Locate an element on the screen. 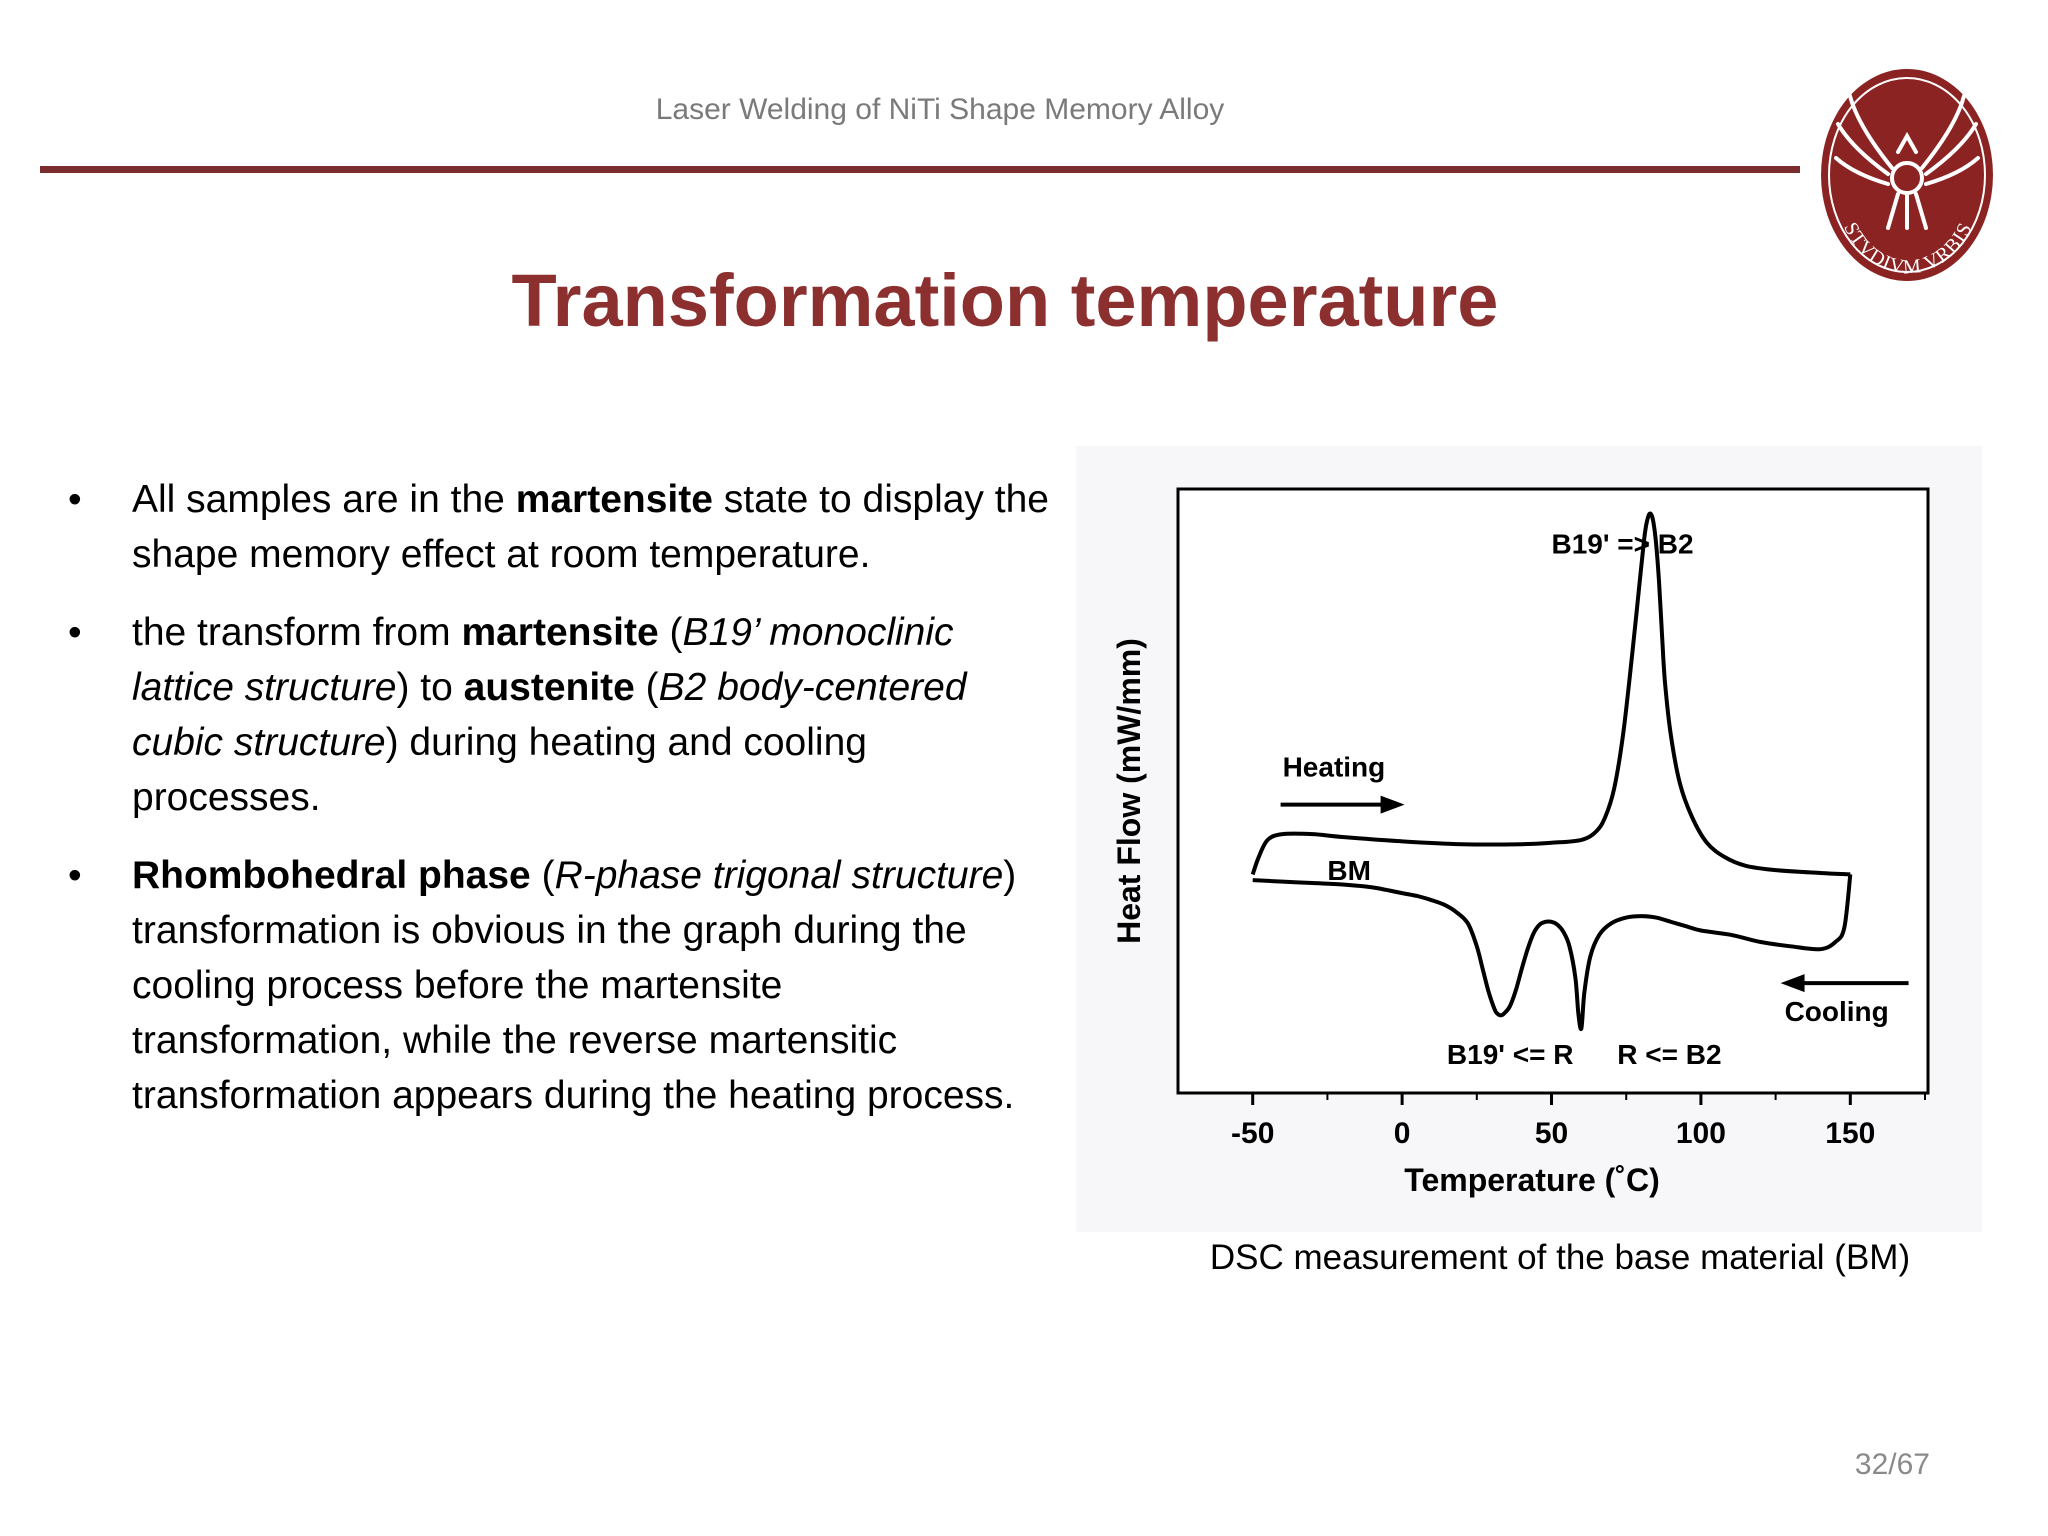 The height and width of the screenshot is (1536, 2048). y-axis-label: Heat Flow (mW/mm) is located at coordinates (1129, 791).